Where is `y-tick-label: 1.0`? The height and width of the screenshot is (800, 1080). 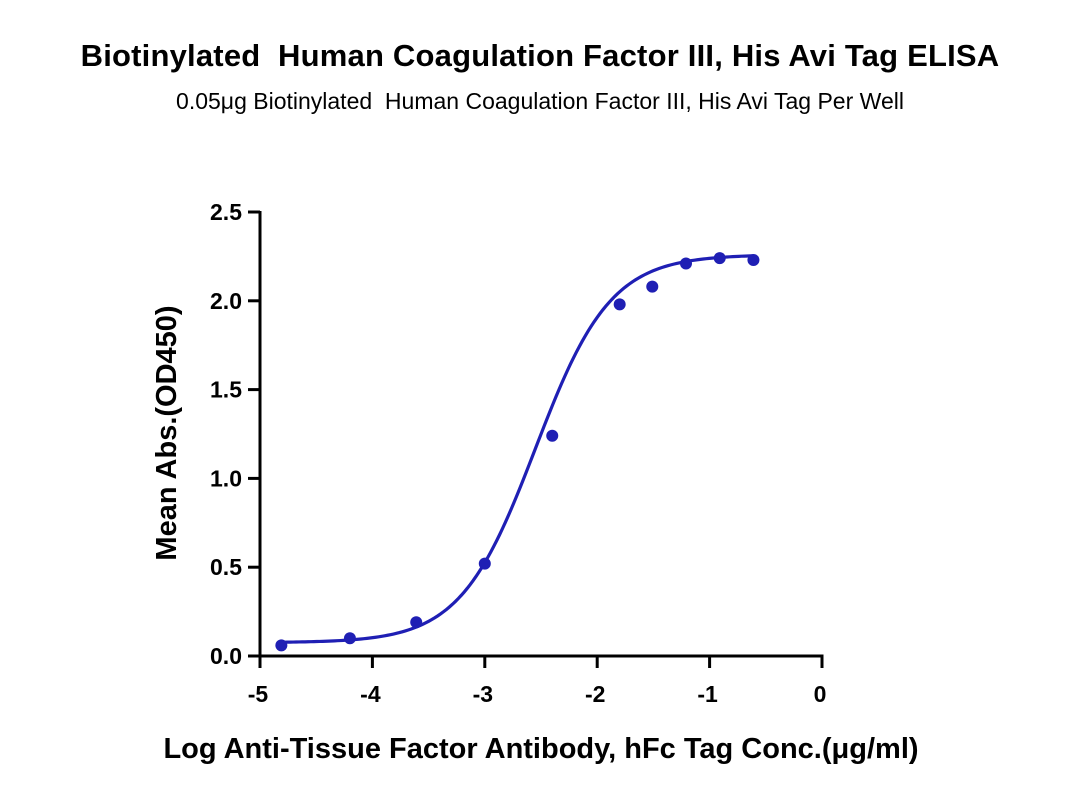
y-tick-label: 1.0 is located at coordinates (226, 478).